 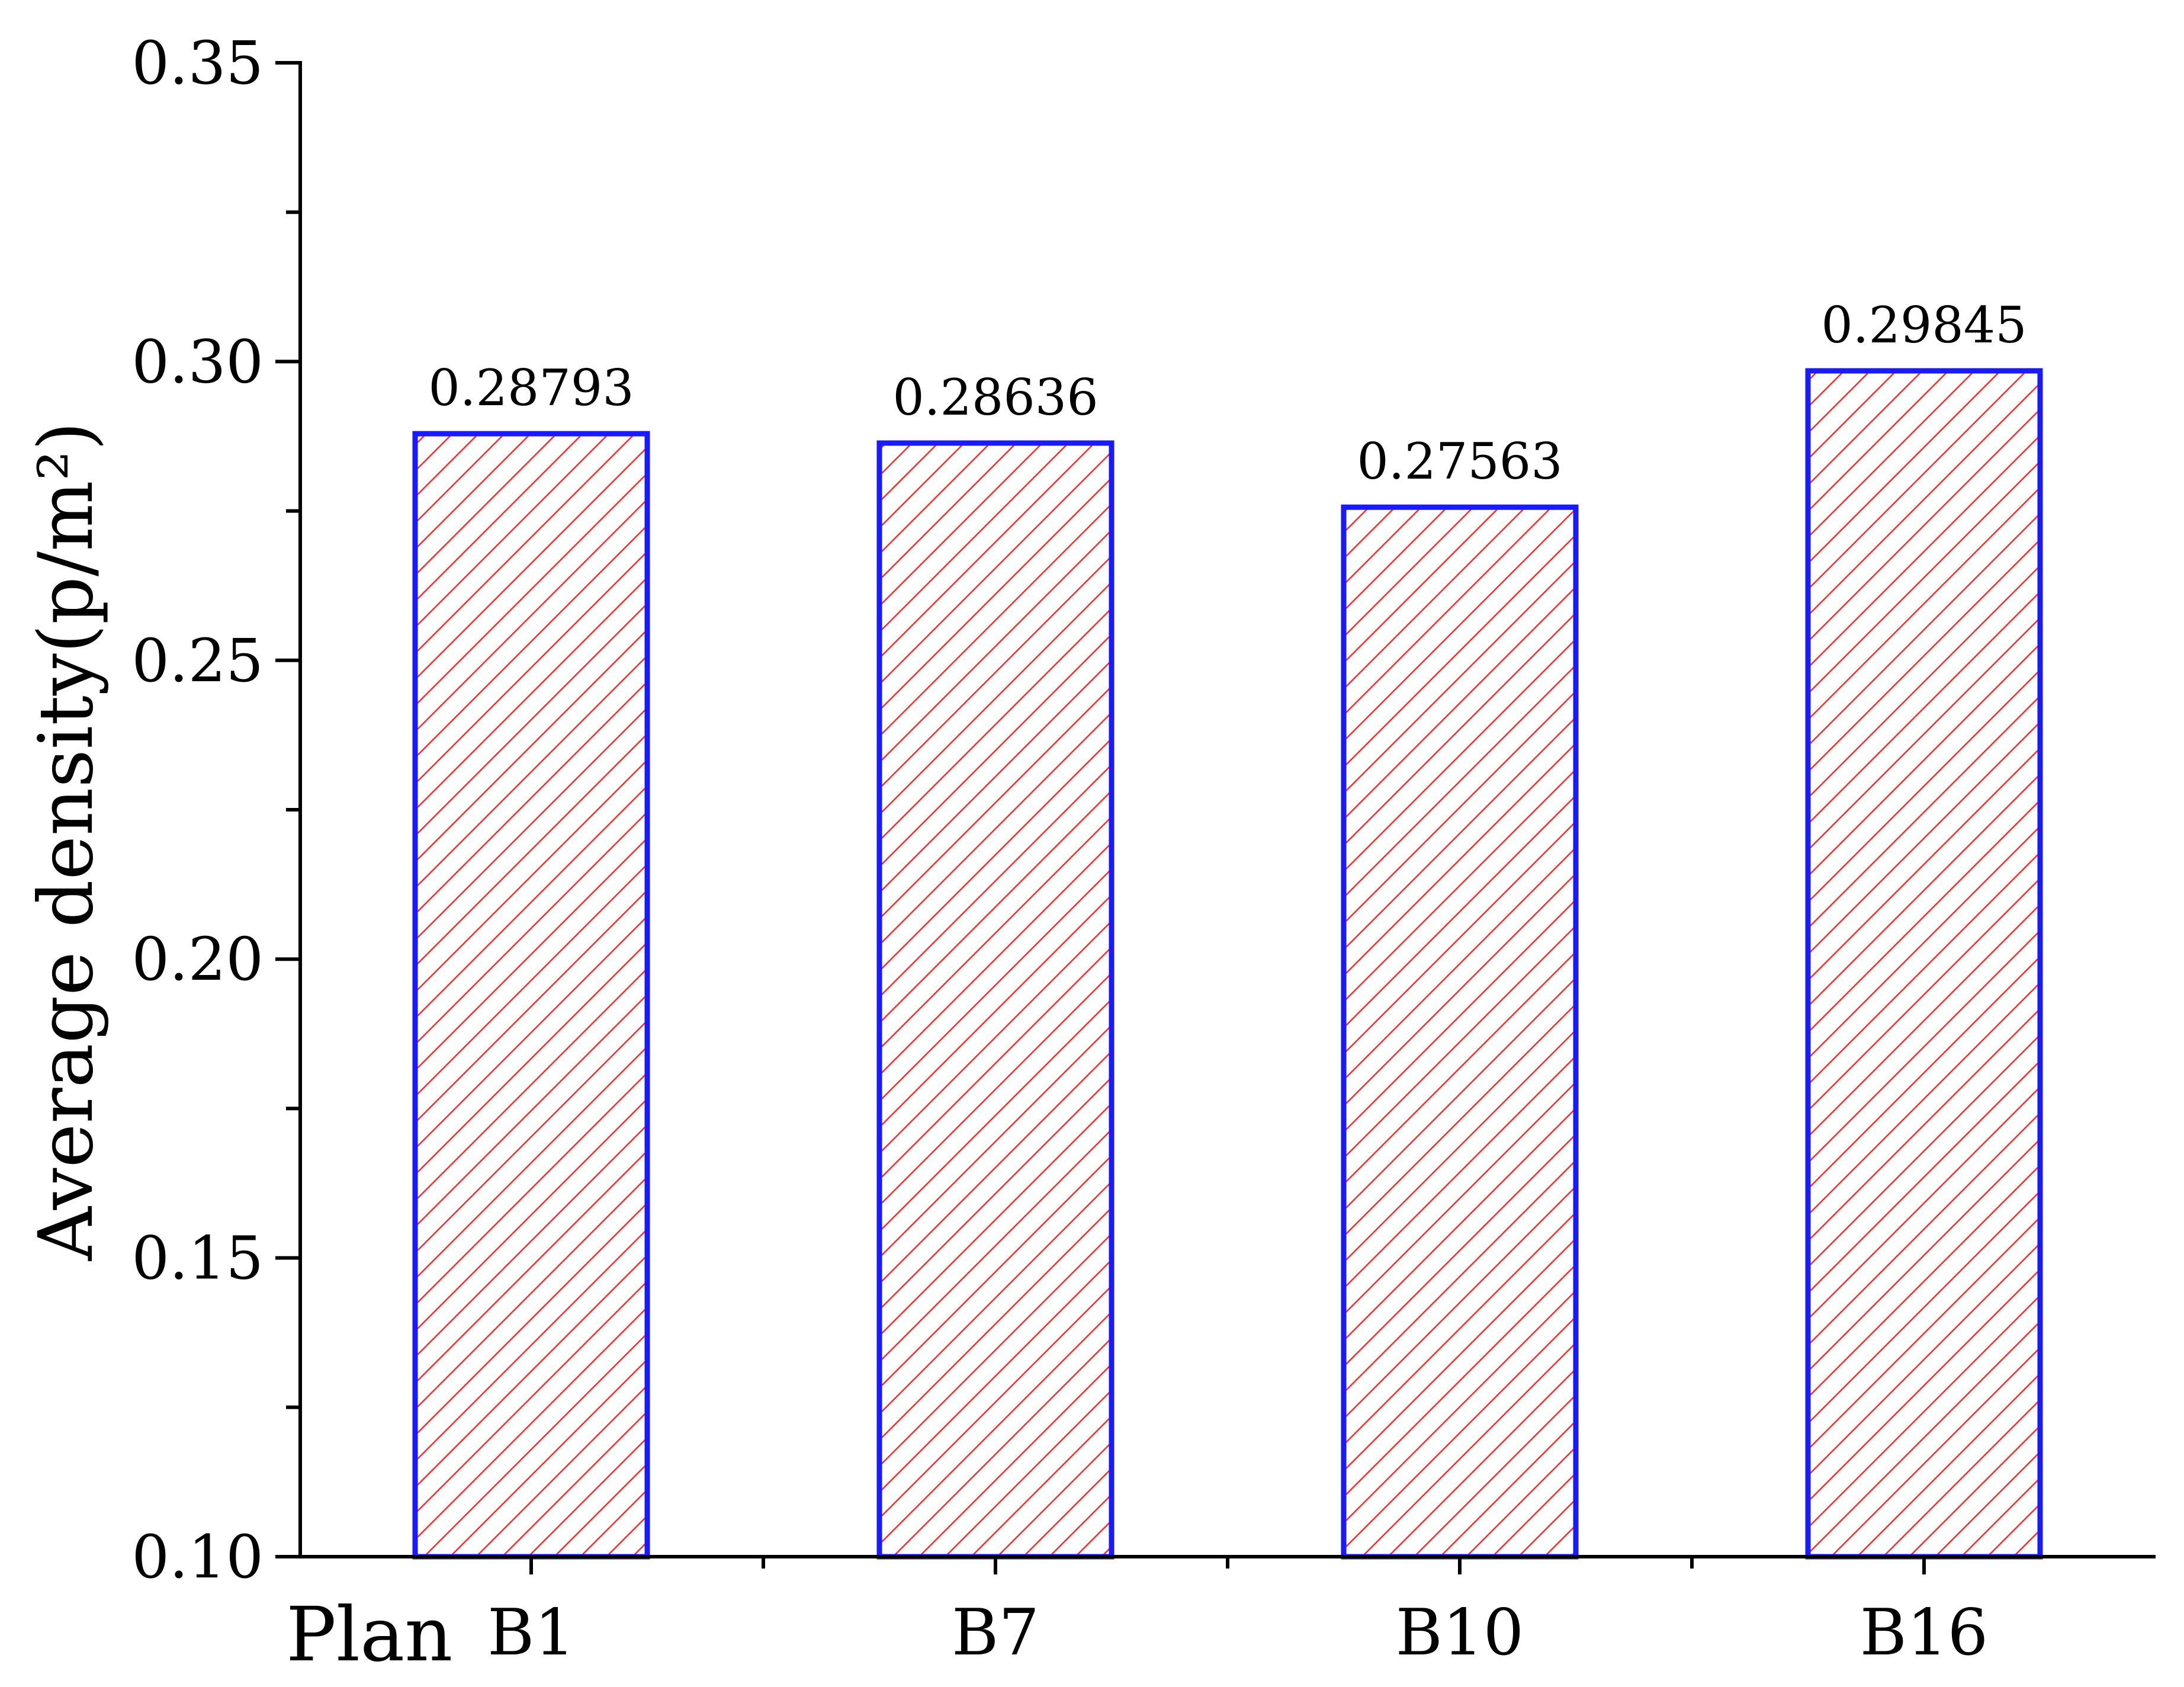 I want to click on data-label-b7: 0.28636, so click(x=995, y=397).